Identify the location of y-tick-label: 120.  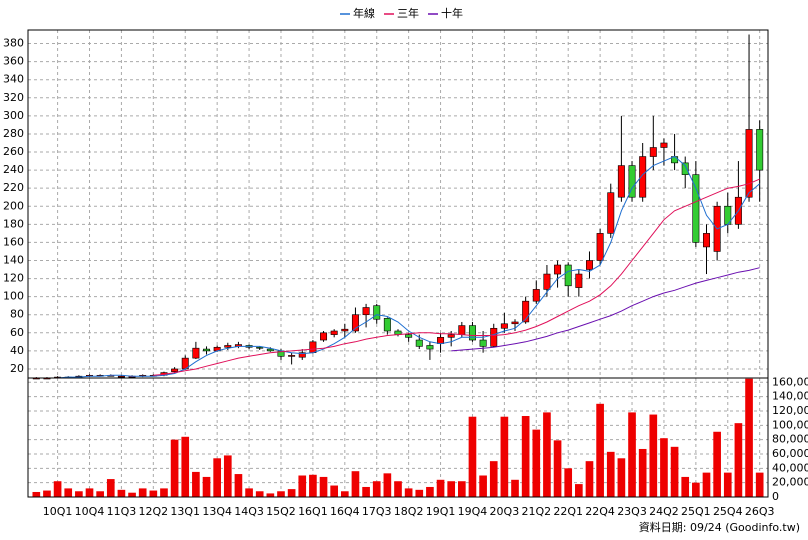
(13, 278).